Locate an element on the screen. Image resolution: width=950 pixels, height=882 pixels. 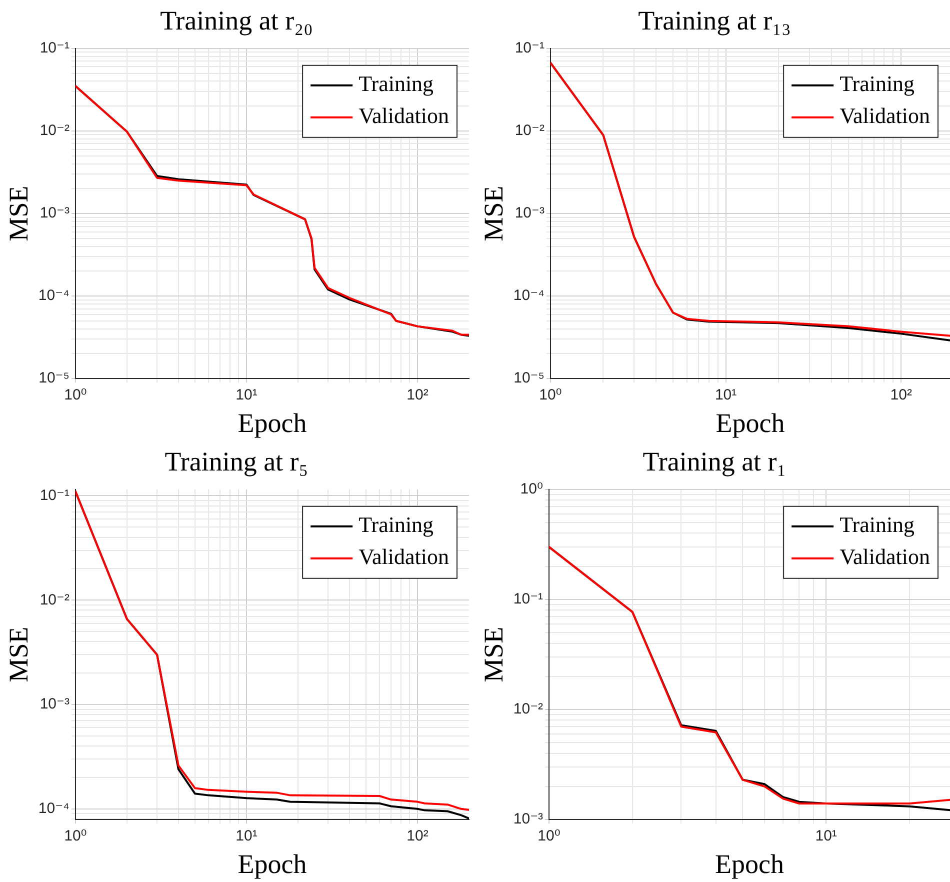
chart-title: Training at r₁₃ is located at coordinates (714, 20).